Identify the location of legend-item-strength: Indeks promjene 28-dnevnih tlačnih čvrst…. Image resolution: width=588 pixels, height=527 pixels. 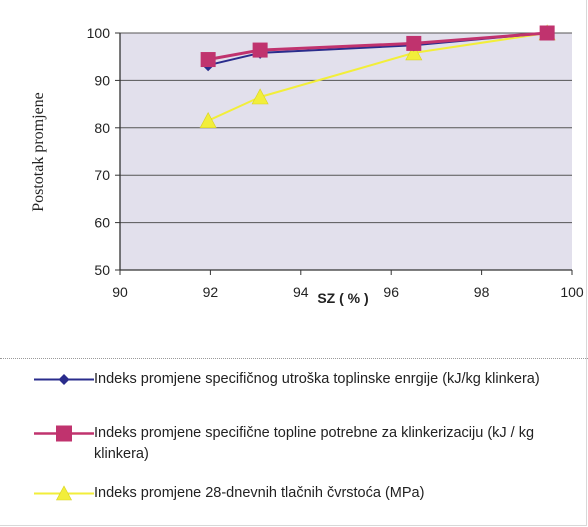
(294, 495).